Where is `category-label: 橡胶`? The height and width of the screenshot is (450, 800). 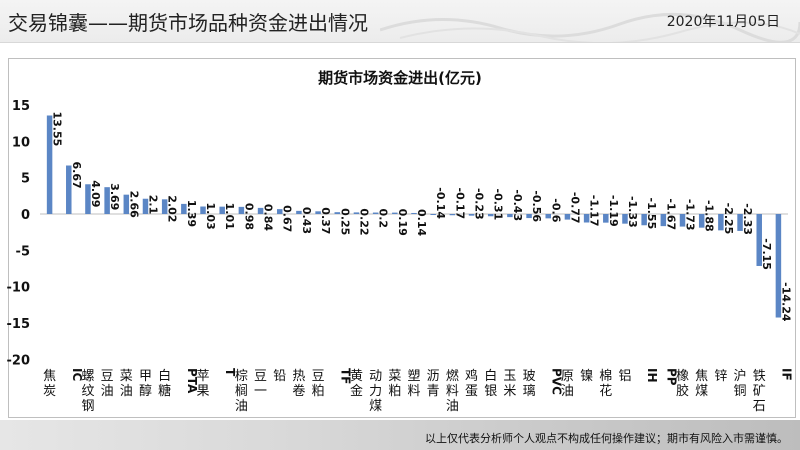 category-label: 橡胶 is located at coordinates (682, 384).